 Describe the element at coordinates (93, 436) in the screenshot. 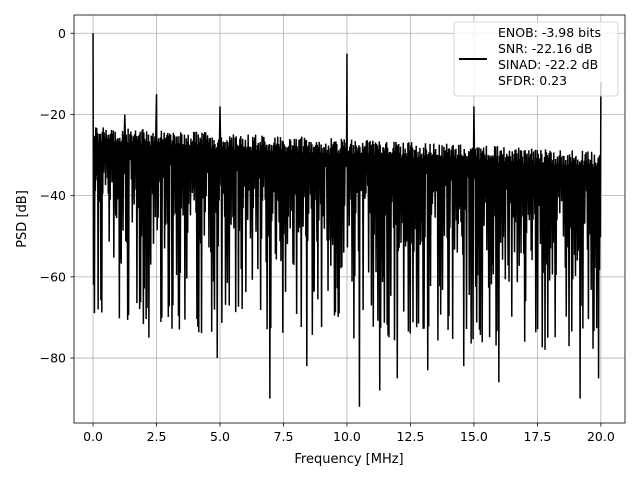

I see `x-tick-label: 0.0` at that location.